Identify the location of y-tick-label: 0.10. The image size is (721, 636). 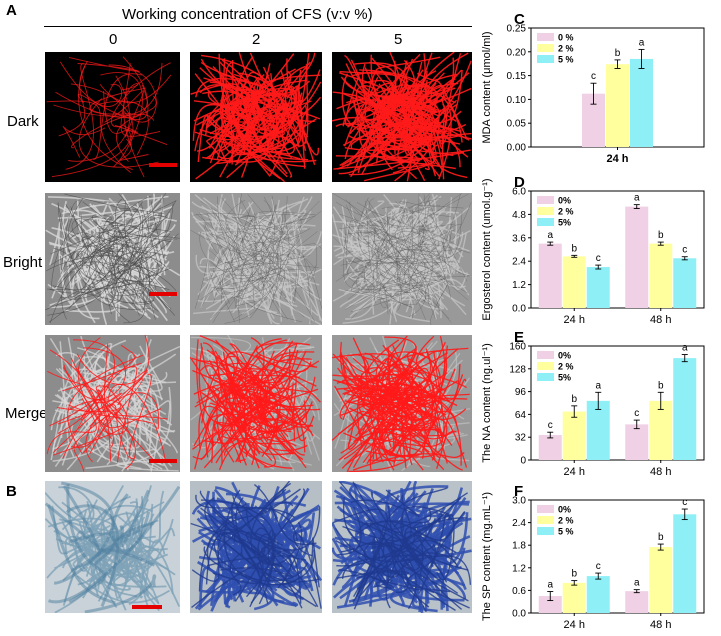
(517, 100).